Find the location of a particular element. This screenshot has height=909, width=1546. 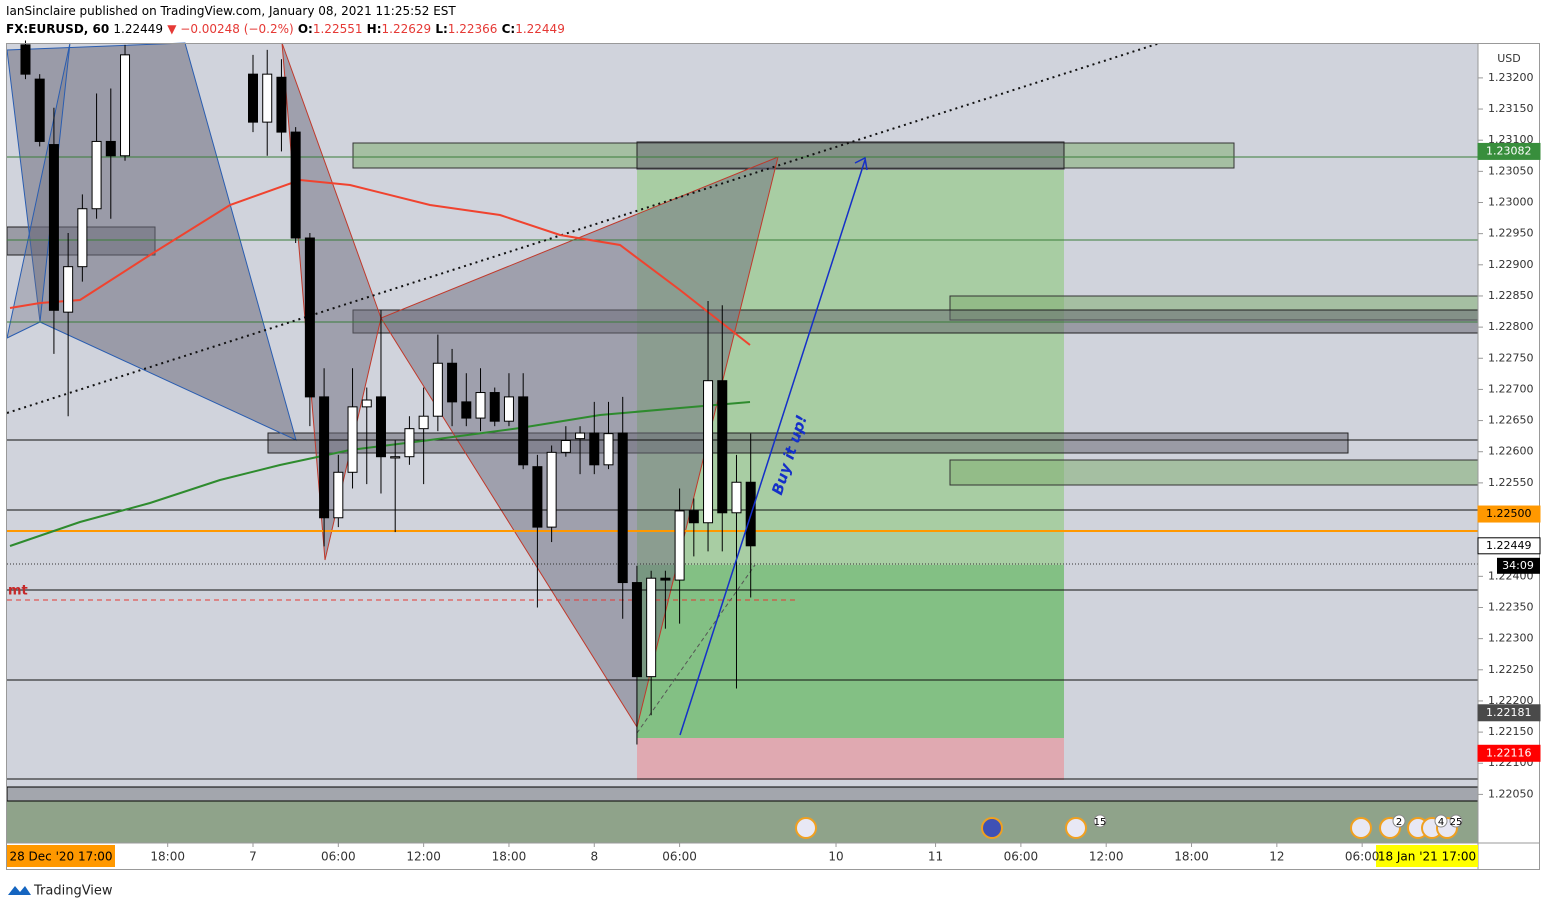

price-tag-label: 1.22116 is located at coordinates (1509, 752).